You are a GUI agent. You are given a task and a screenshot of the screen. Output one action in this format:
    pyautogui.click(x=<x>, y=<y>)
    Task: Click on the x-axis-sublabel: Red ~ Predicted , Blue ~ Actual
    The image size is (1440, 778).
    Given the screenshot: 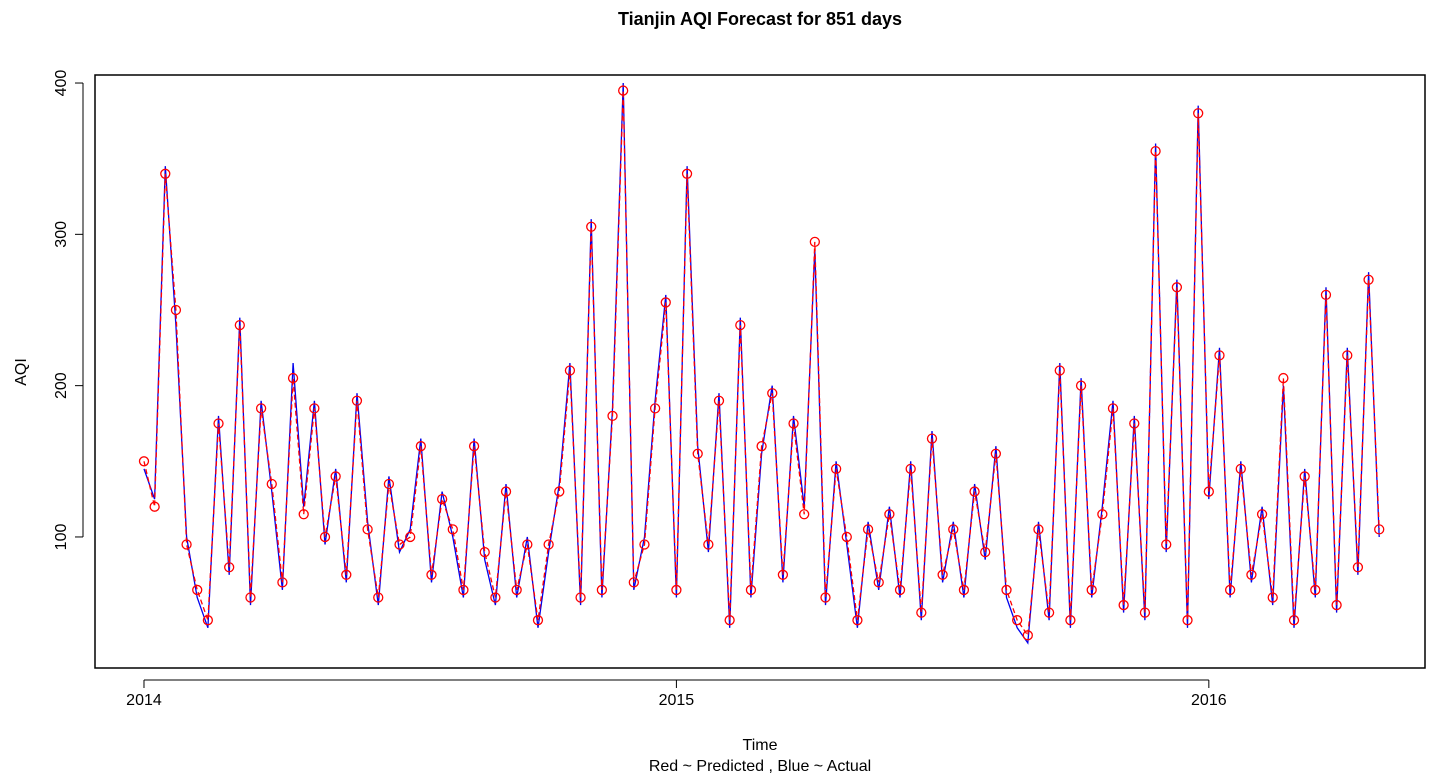 What is the action you would take?
    pyautogui.click(x=760, y=766)
    